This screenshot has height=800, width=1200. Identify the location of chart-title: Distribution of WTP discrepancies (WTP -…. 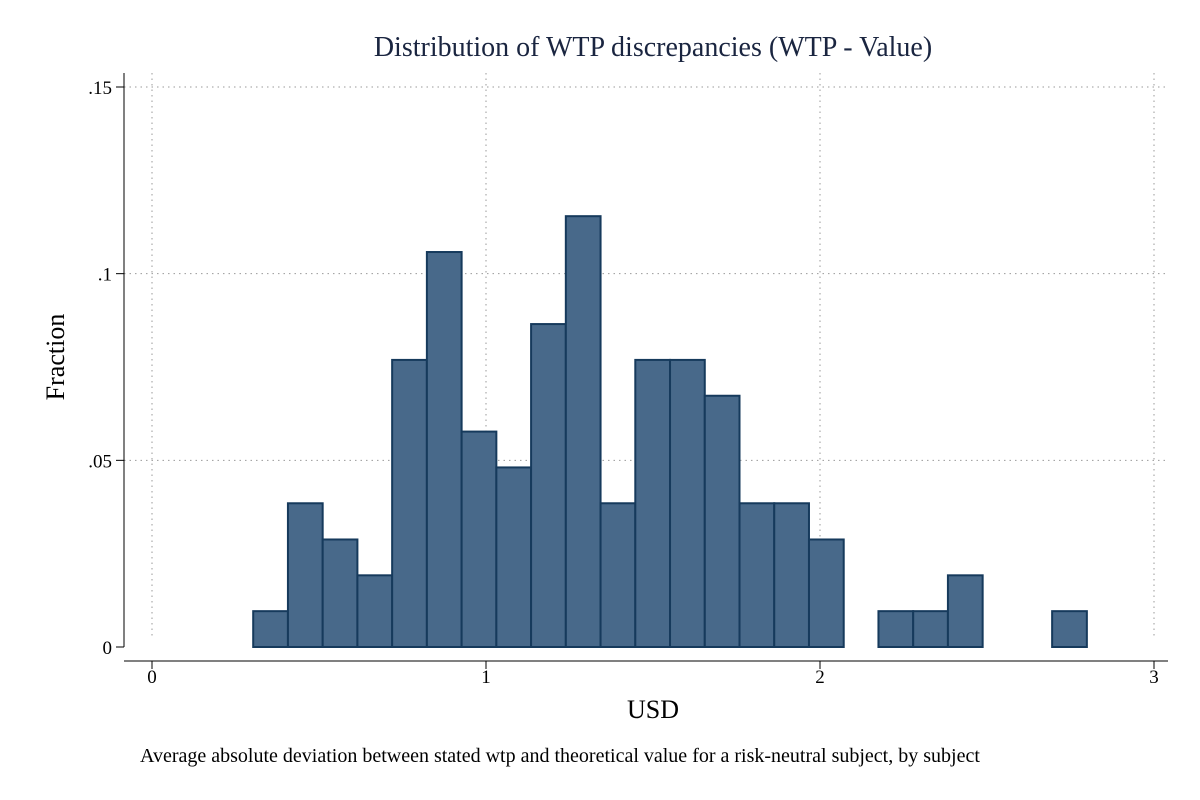
(653, 47).